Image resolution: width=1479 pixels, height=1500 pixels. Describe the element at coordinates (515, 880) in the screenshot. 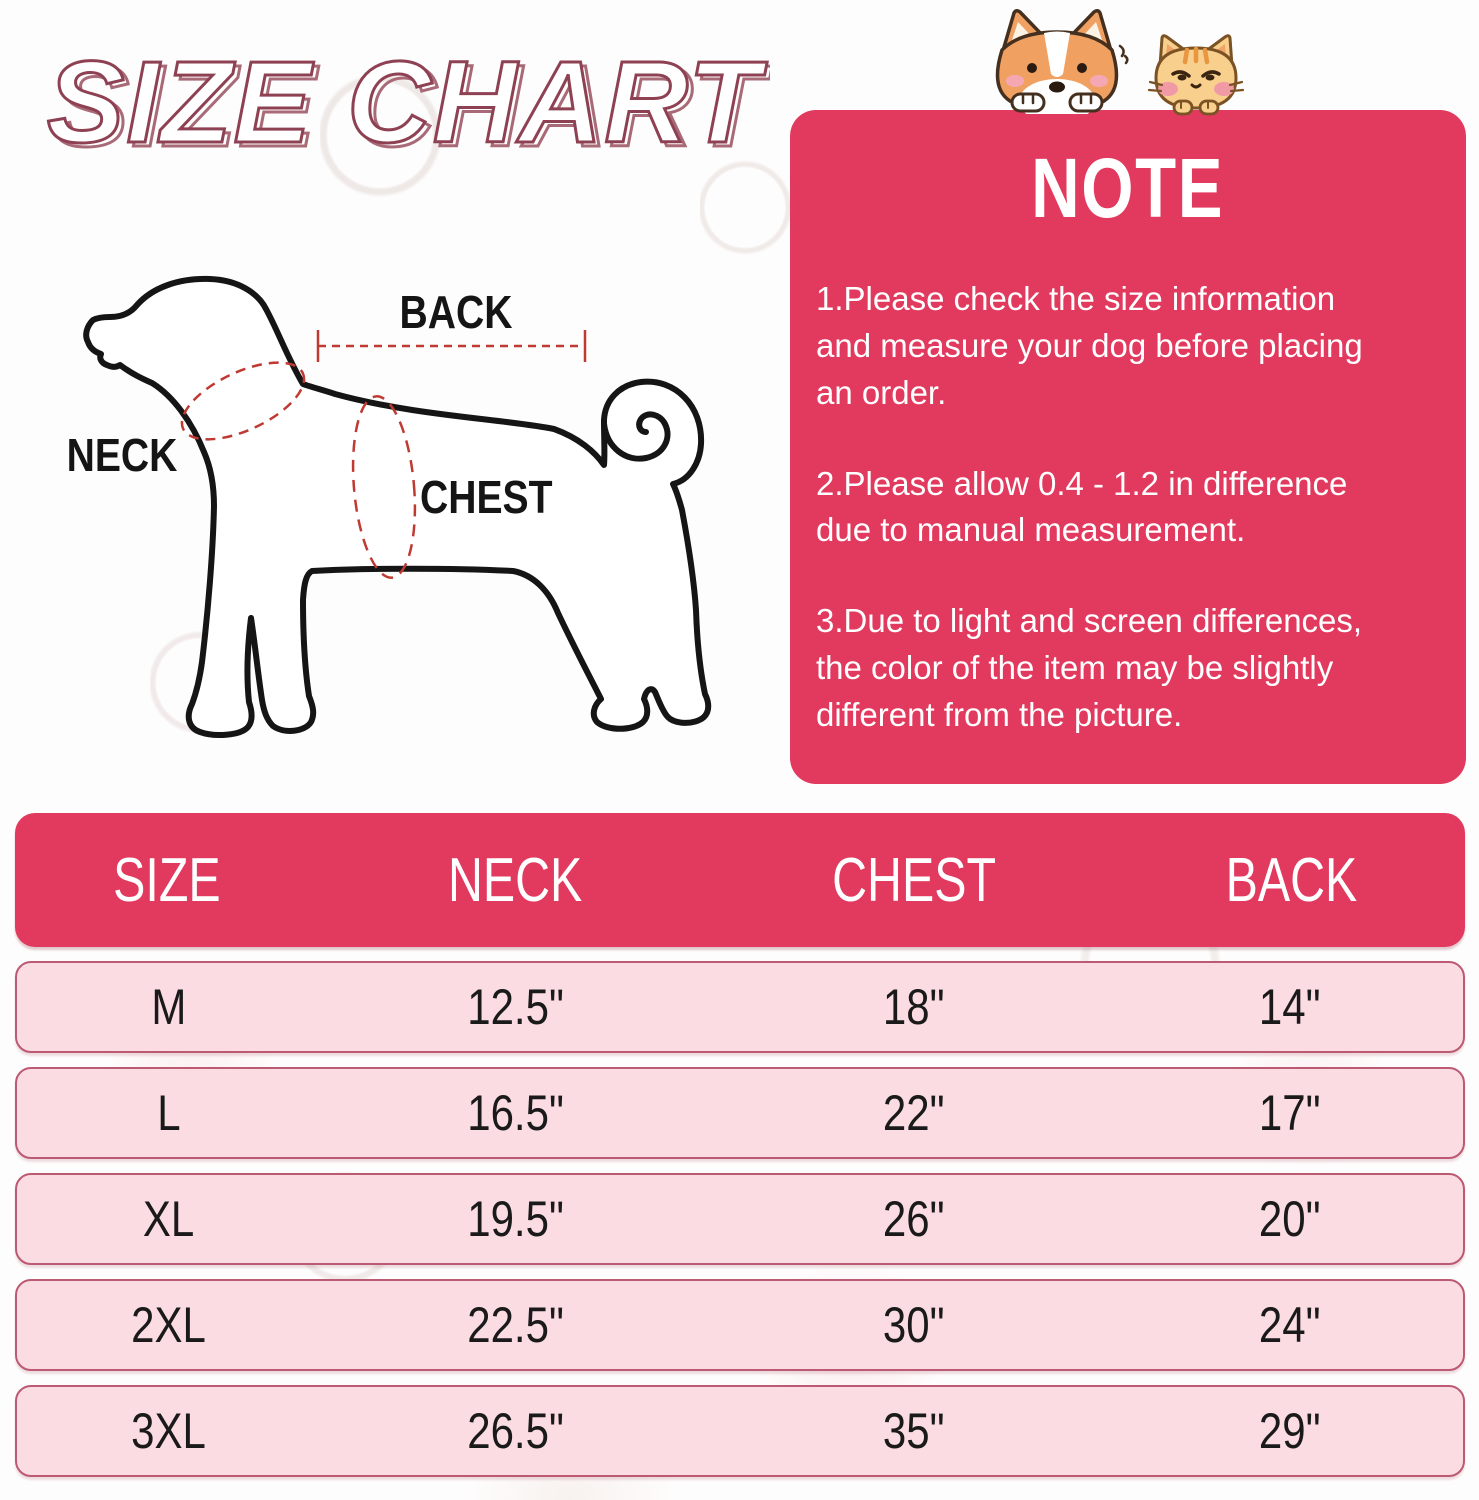

I see `column-header-neck: NECK` at that location.